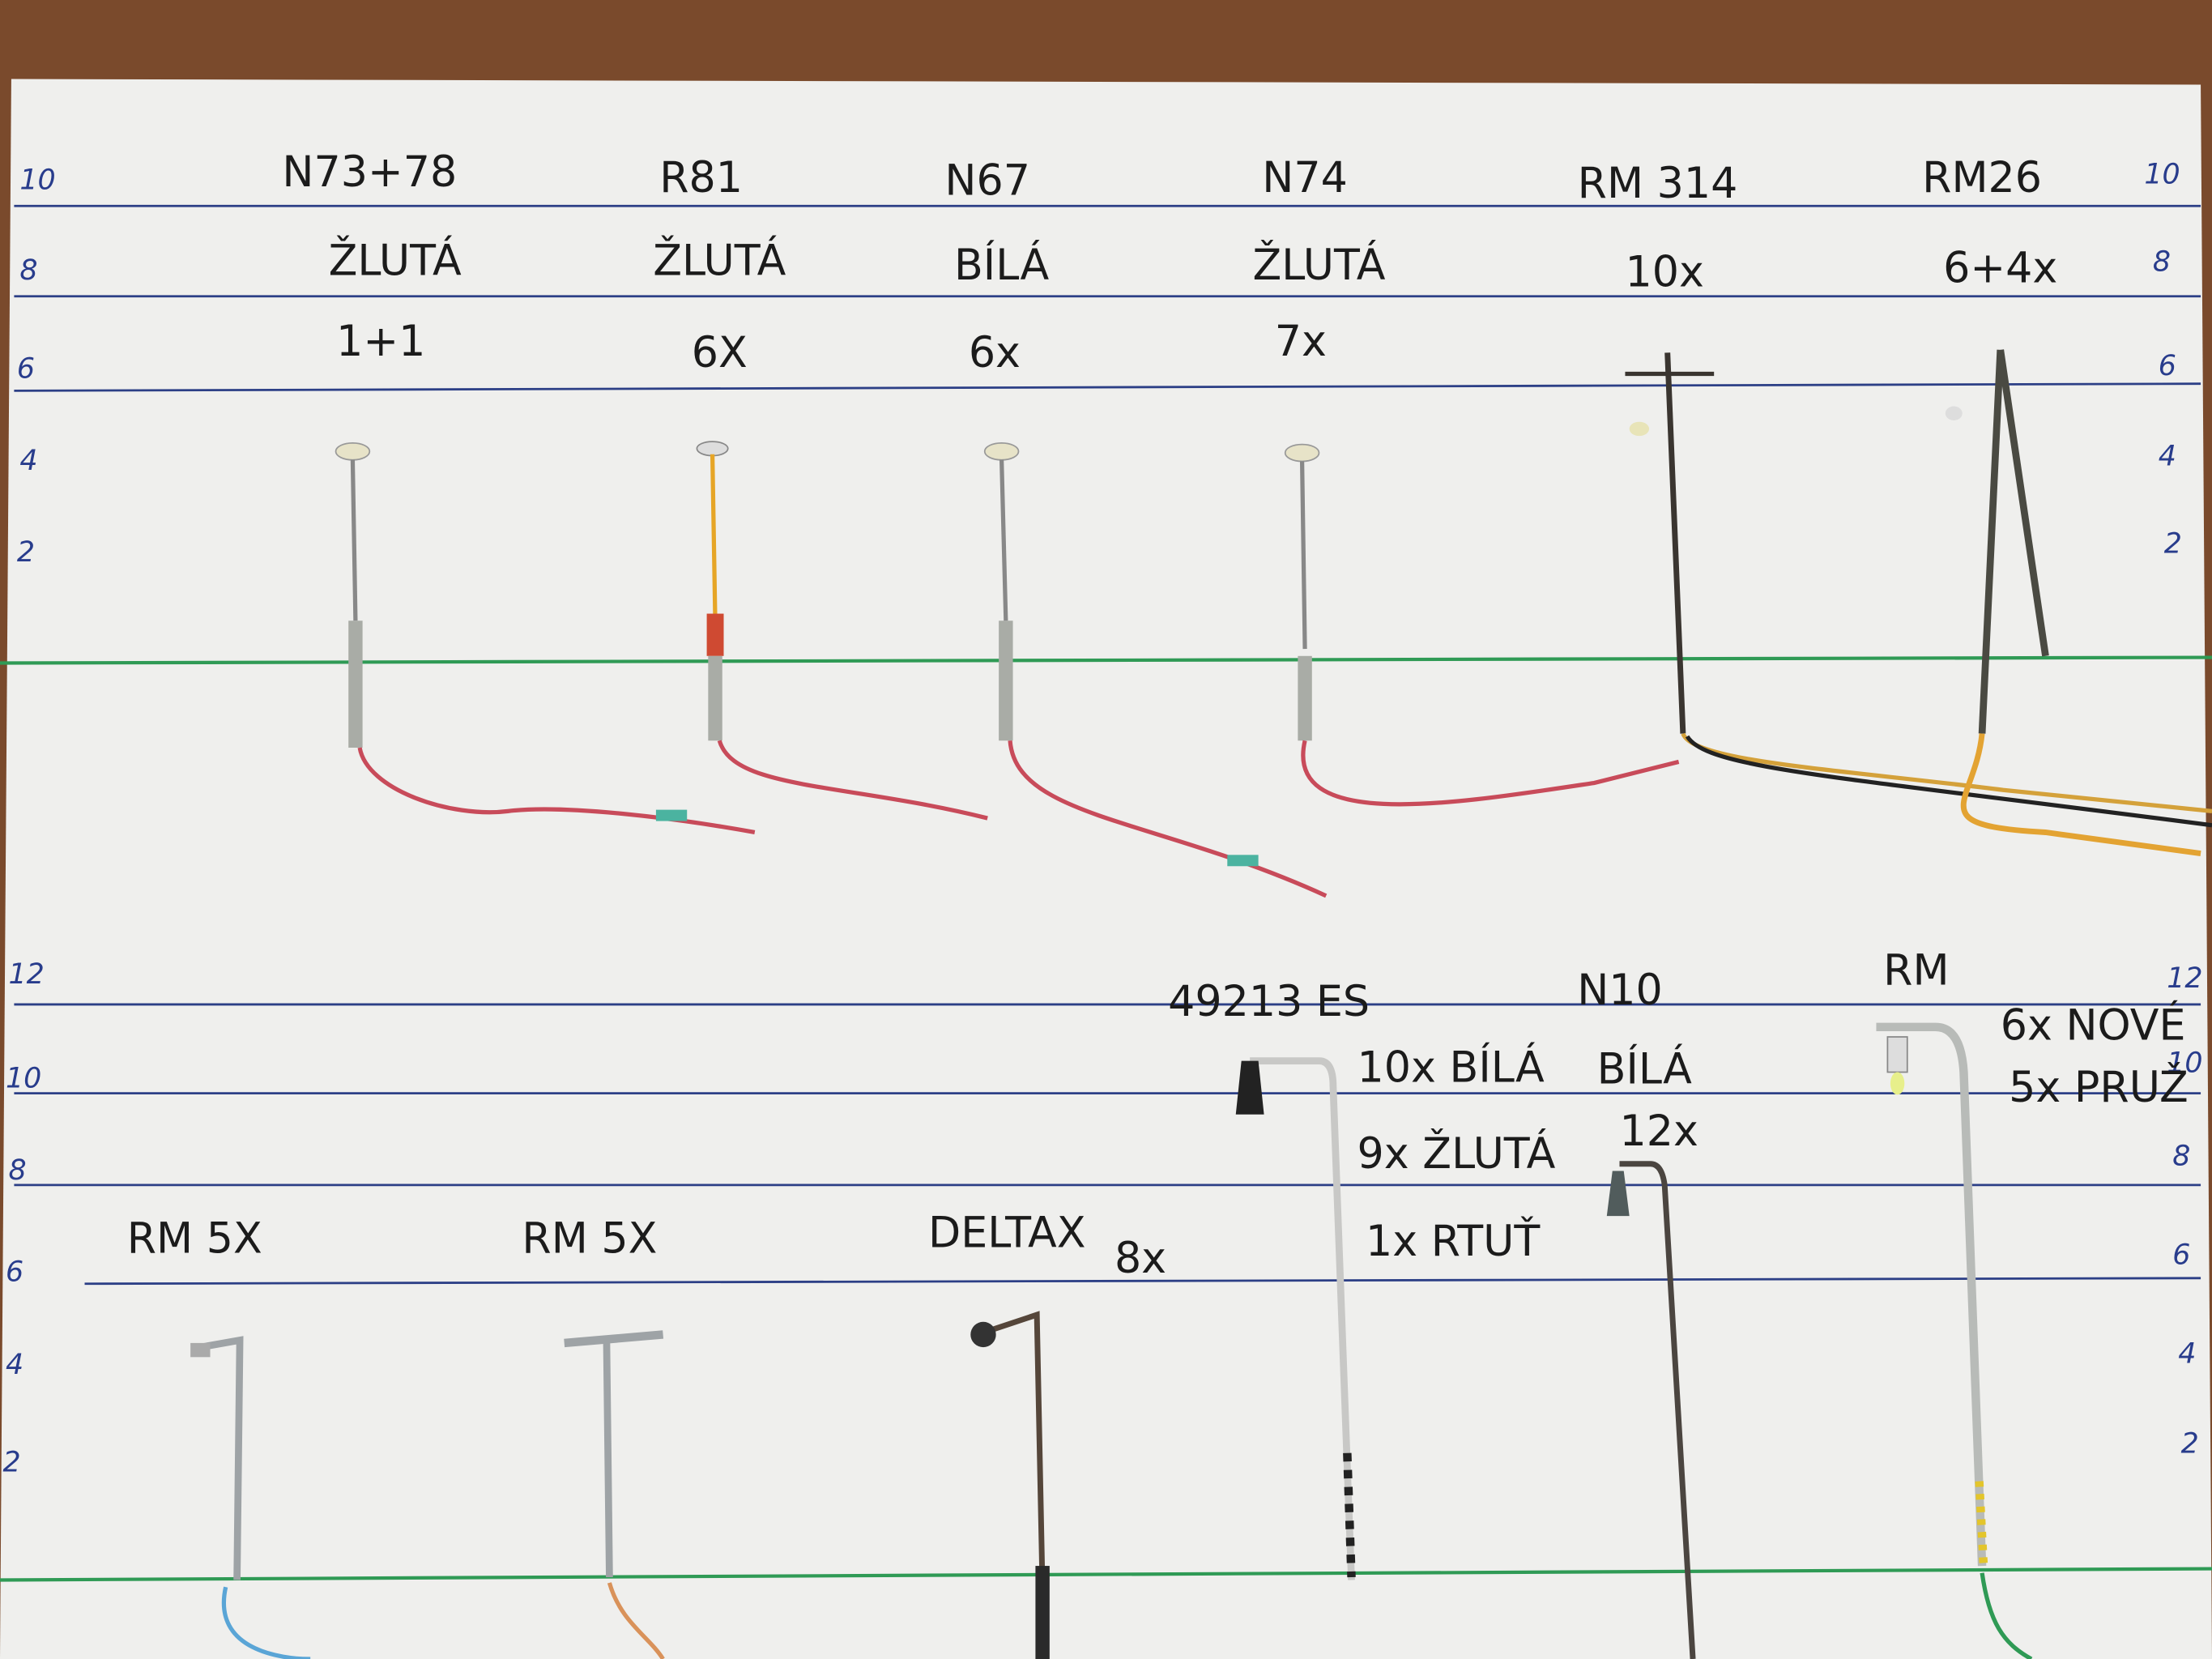  What do you see at coordinates (1453, 1241) in the screenshot?
I see `count-label: 1x RTUŤ` at bounding box center [1453, 1241].